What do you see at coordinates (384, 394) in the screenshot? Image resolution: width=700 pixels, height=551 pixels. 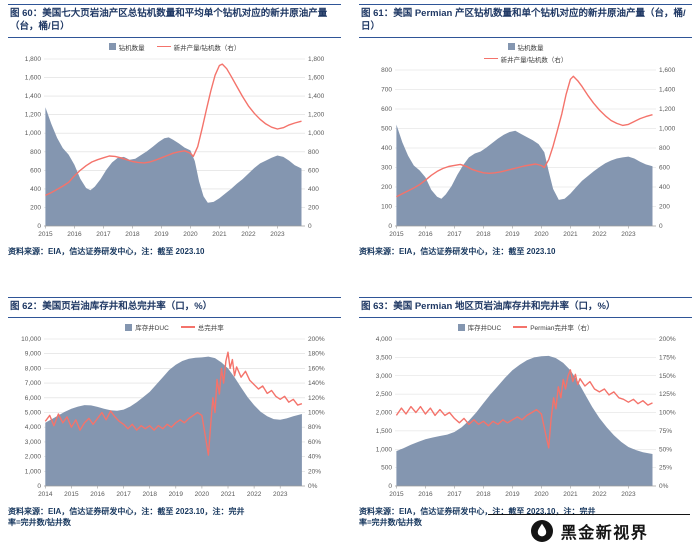 I see `svg-text: 2,500` at bounding box center [384, 394].